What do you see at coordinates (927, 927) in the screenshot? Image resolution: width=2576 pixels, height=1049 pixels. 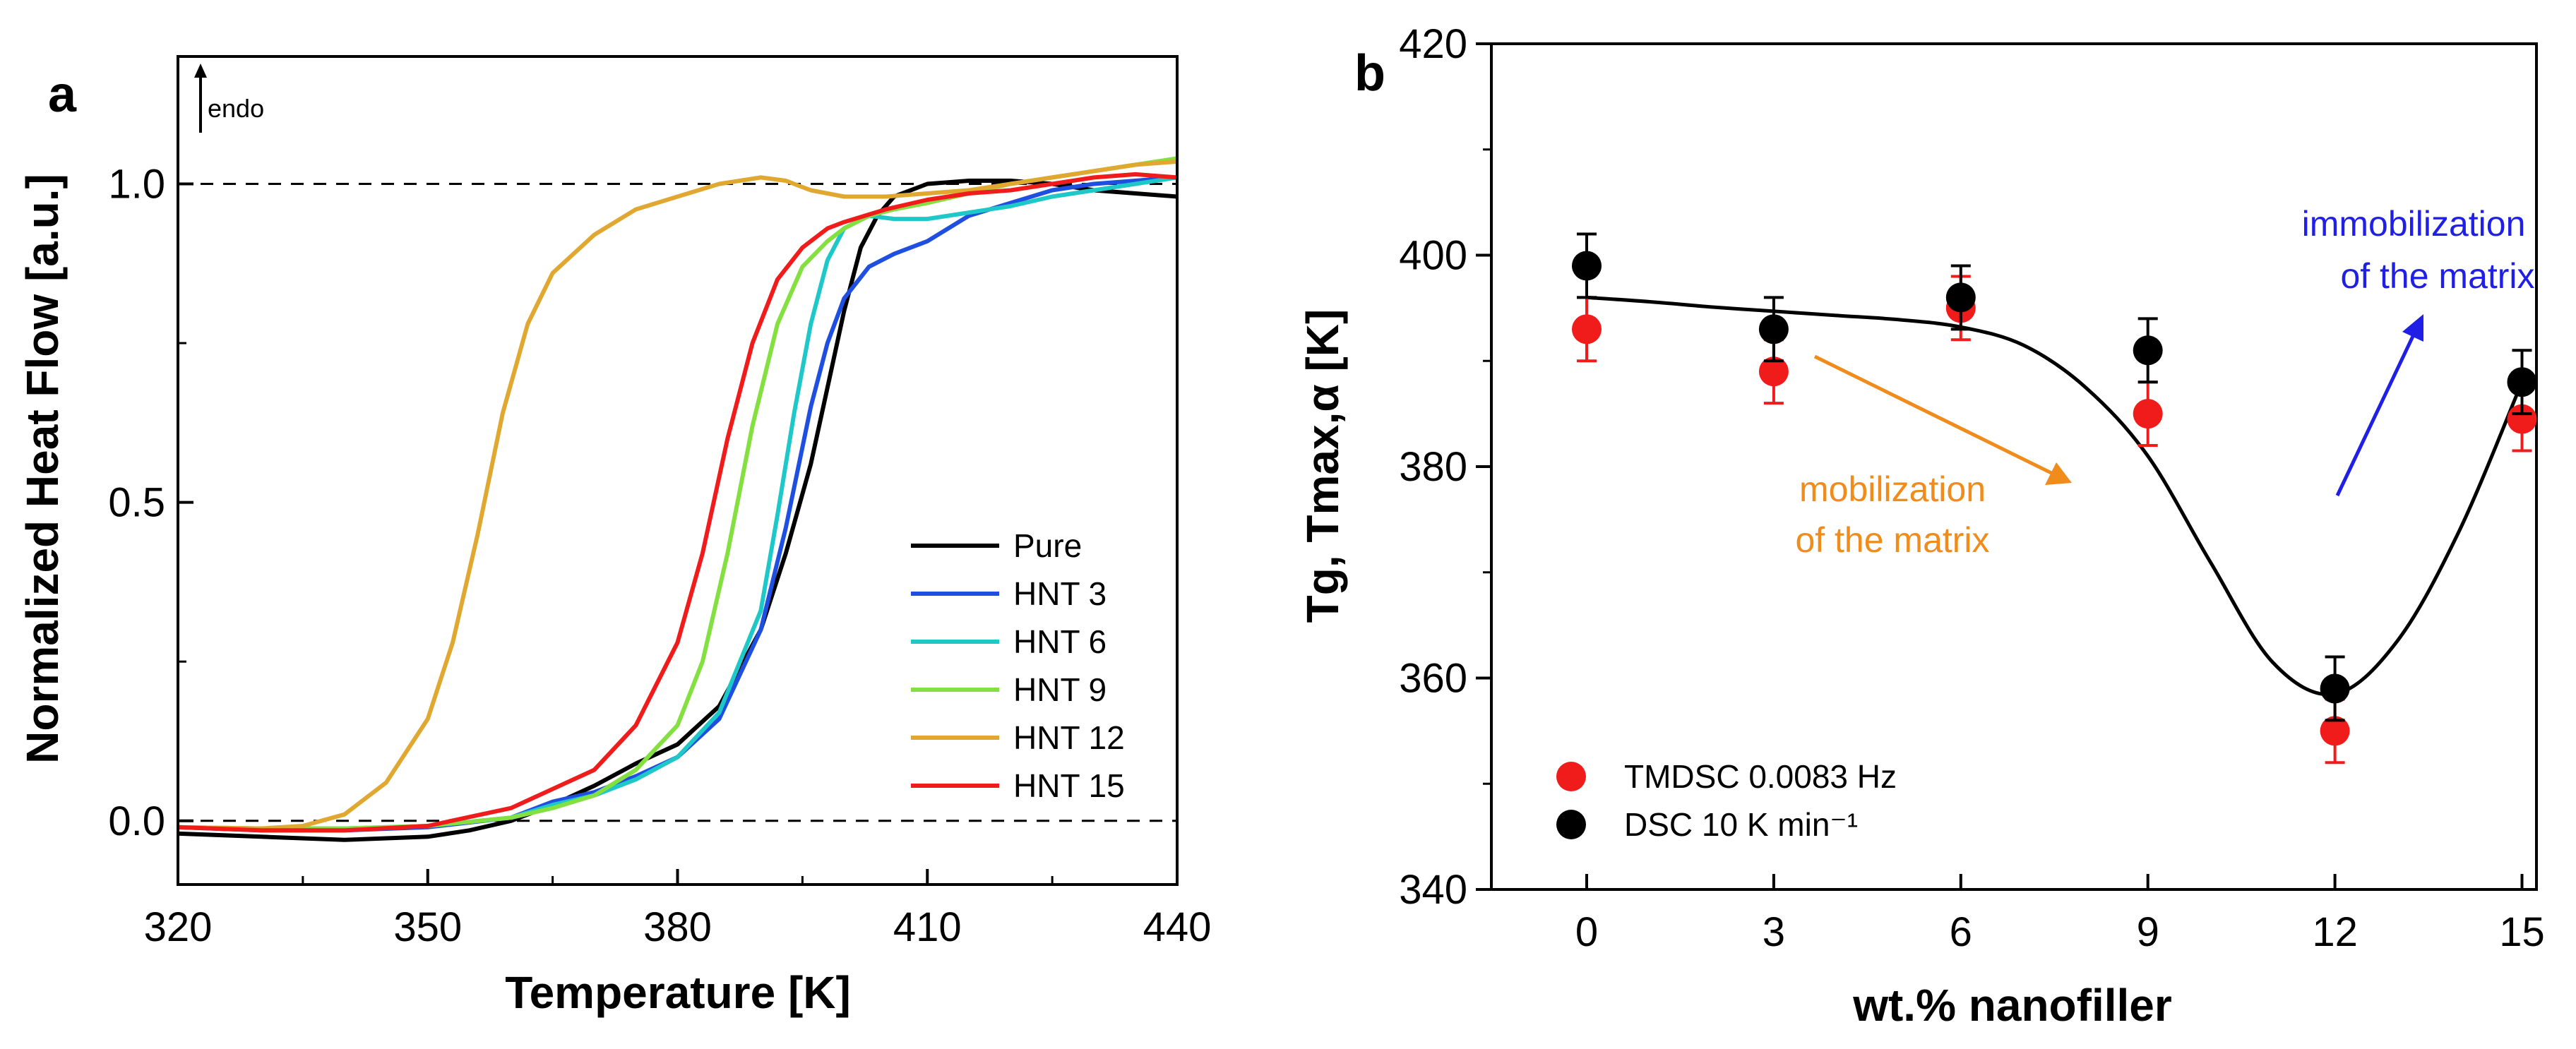 I see `x-tick-label: 410` at bounding box center [927, 927].